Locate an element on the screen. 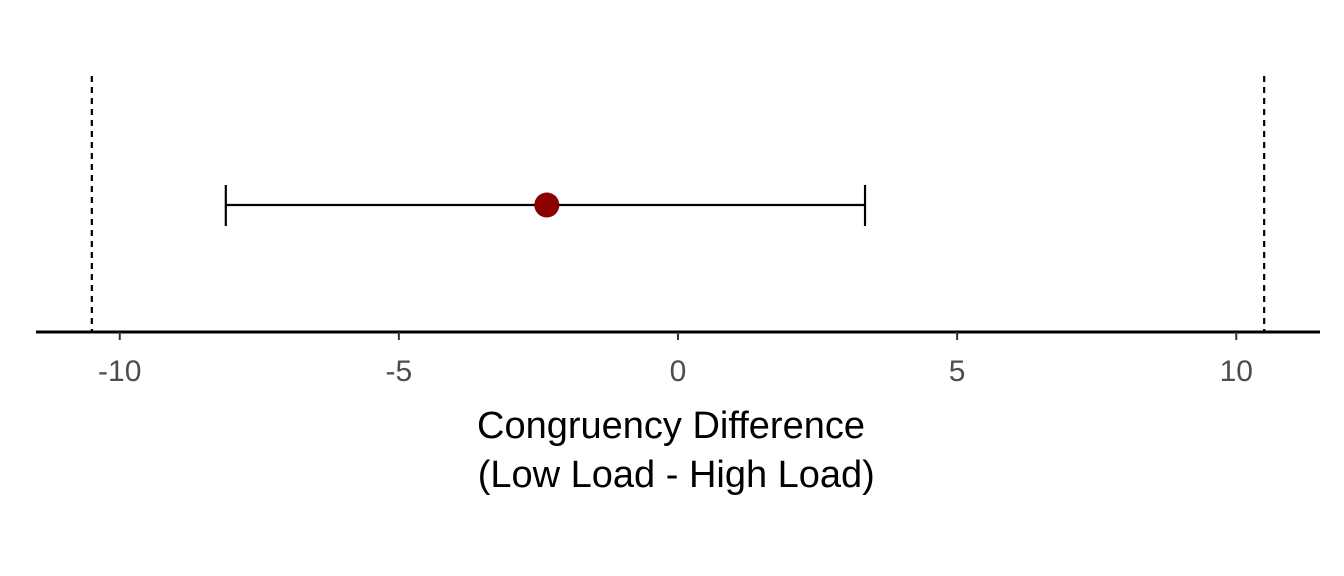 This screenshot has height=576, width=1344. x-tick-label: 5 is located at coordinates (957, 371).